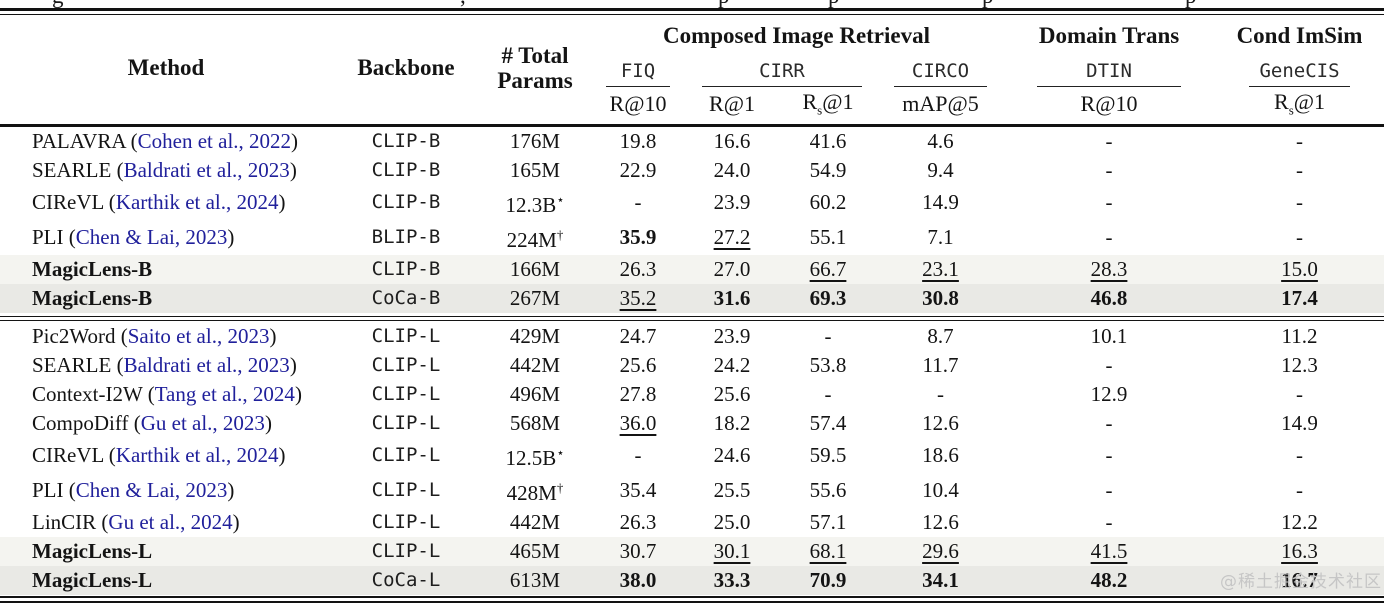 This screenshot has width=1384, height=603. I want to click on citation-link: Tang et al., 2024, so click(224, 394).